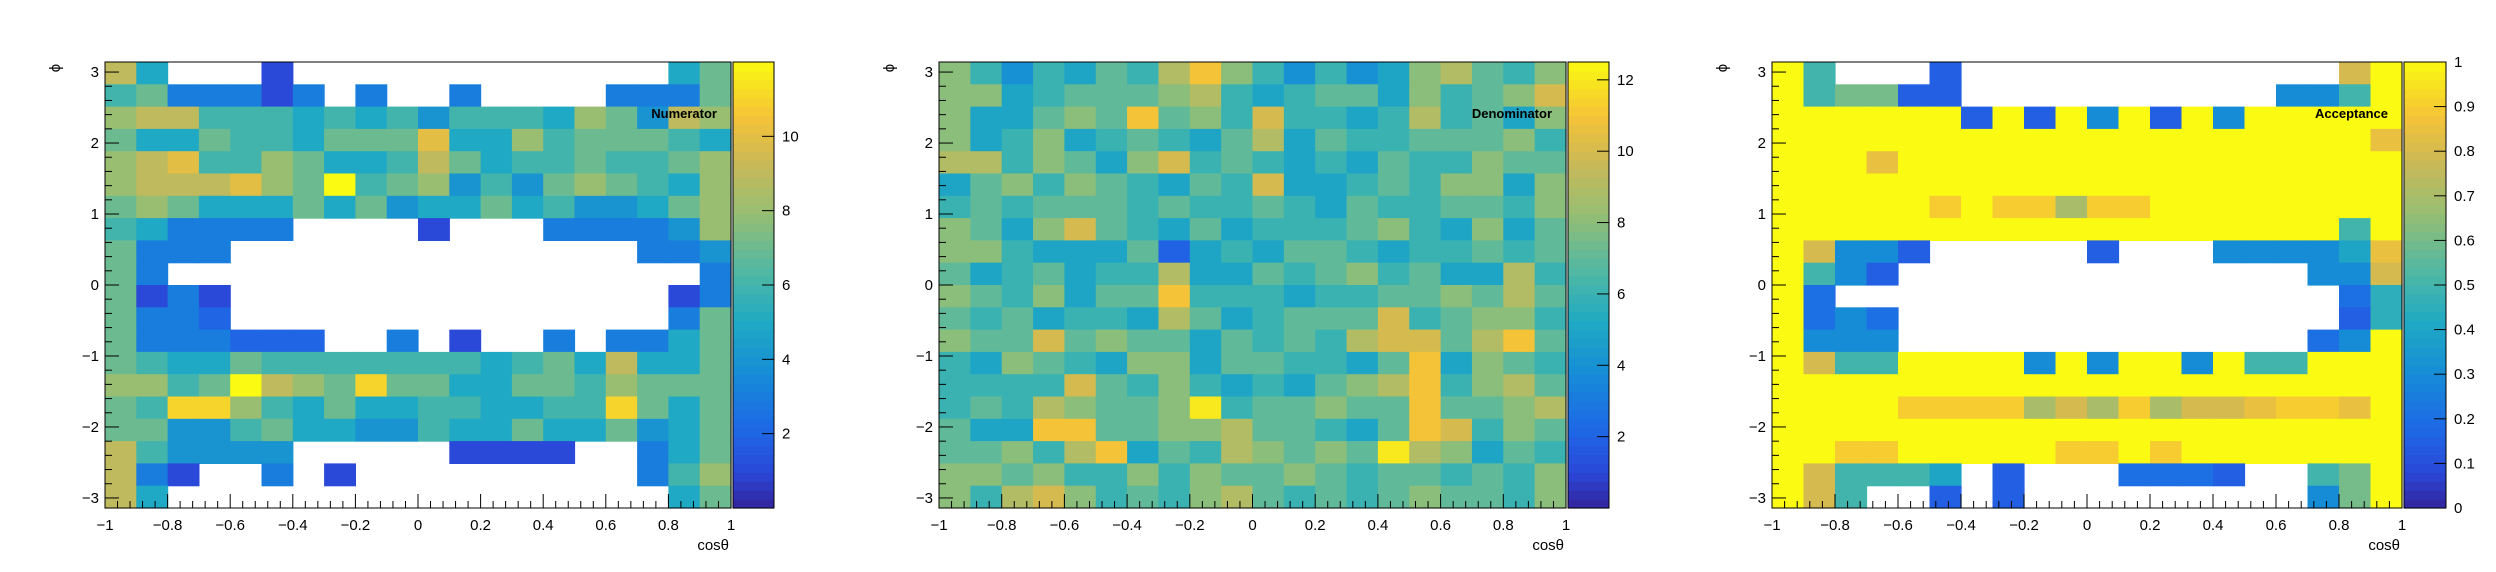 This screenshot has height=572, width=2496. Describe the element at coordinates (2464, 151) in the screenshot. I see `colorbar-tick-label: 0.8` at that location.